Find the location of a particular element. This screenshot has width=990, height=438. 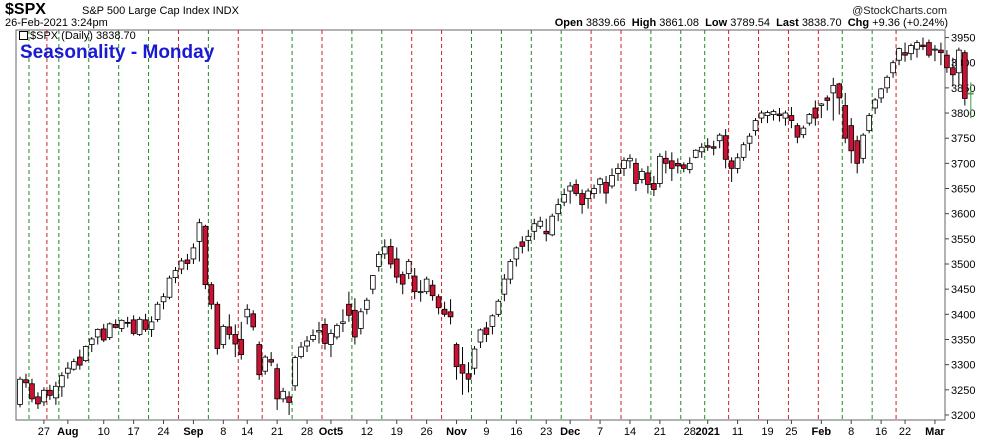

y-tick-label: 3500 is located at coordinates (963, 265).